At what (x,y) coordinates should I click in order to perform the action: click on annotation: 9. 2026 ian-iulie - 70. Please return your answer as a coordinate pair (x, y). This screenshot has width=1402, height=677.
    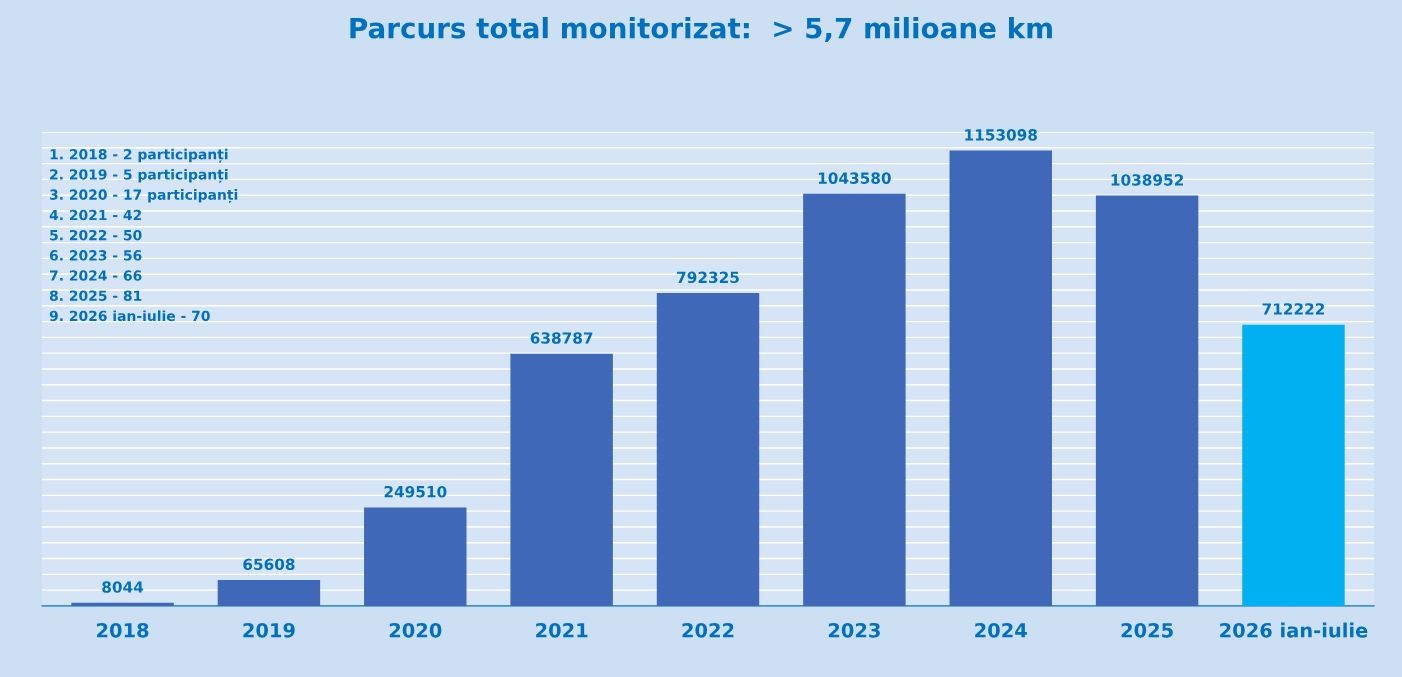
    Looking at the image, I should click on (129, 316).